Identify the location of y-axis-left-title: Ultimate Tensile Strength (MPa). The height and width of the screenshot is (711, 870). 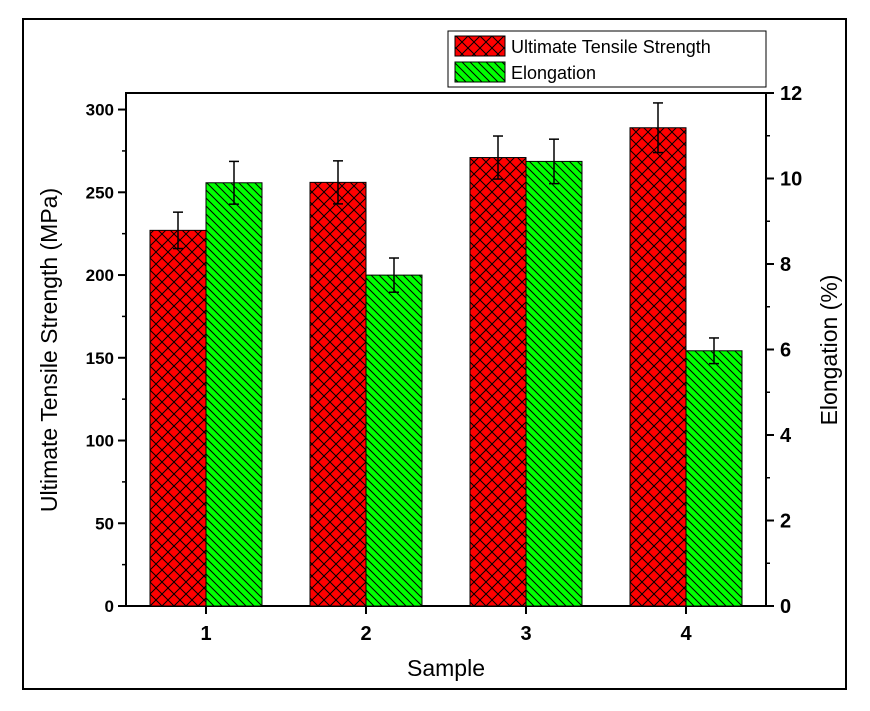
(49, 350).